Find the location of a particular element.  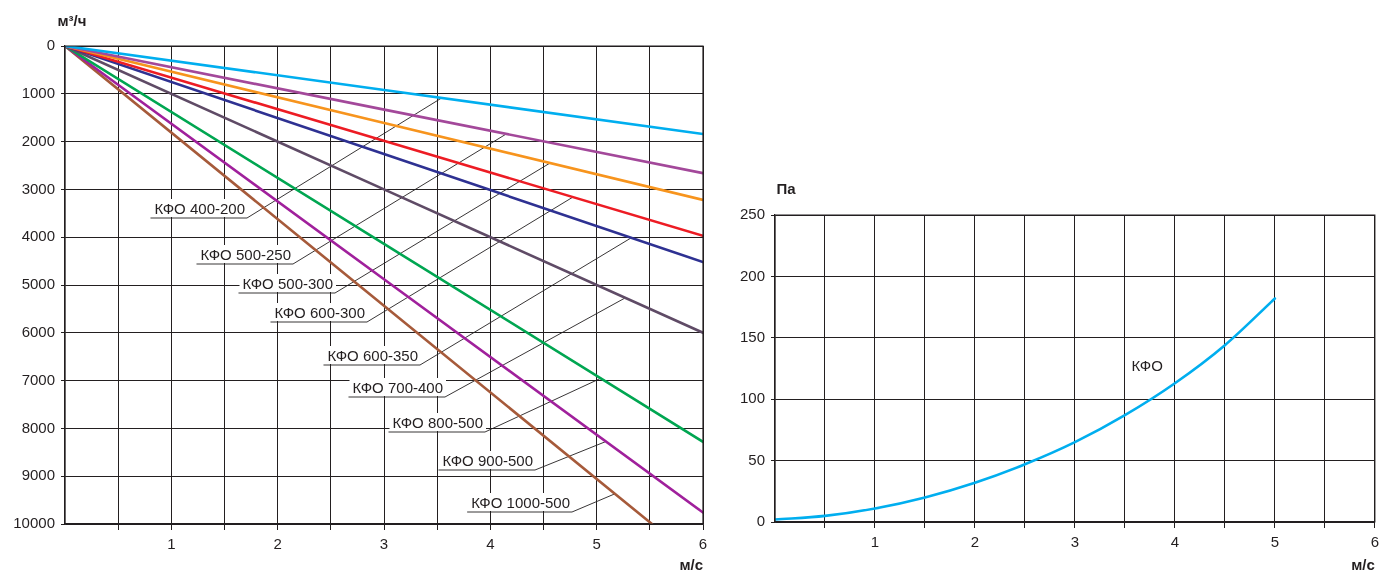

annotation: КФО 1000-500 is located at coordinates (520, 502).